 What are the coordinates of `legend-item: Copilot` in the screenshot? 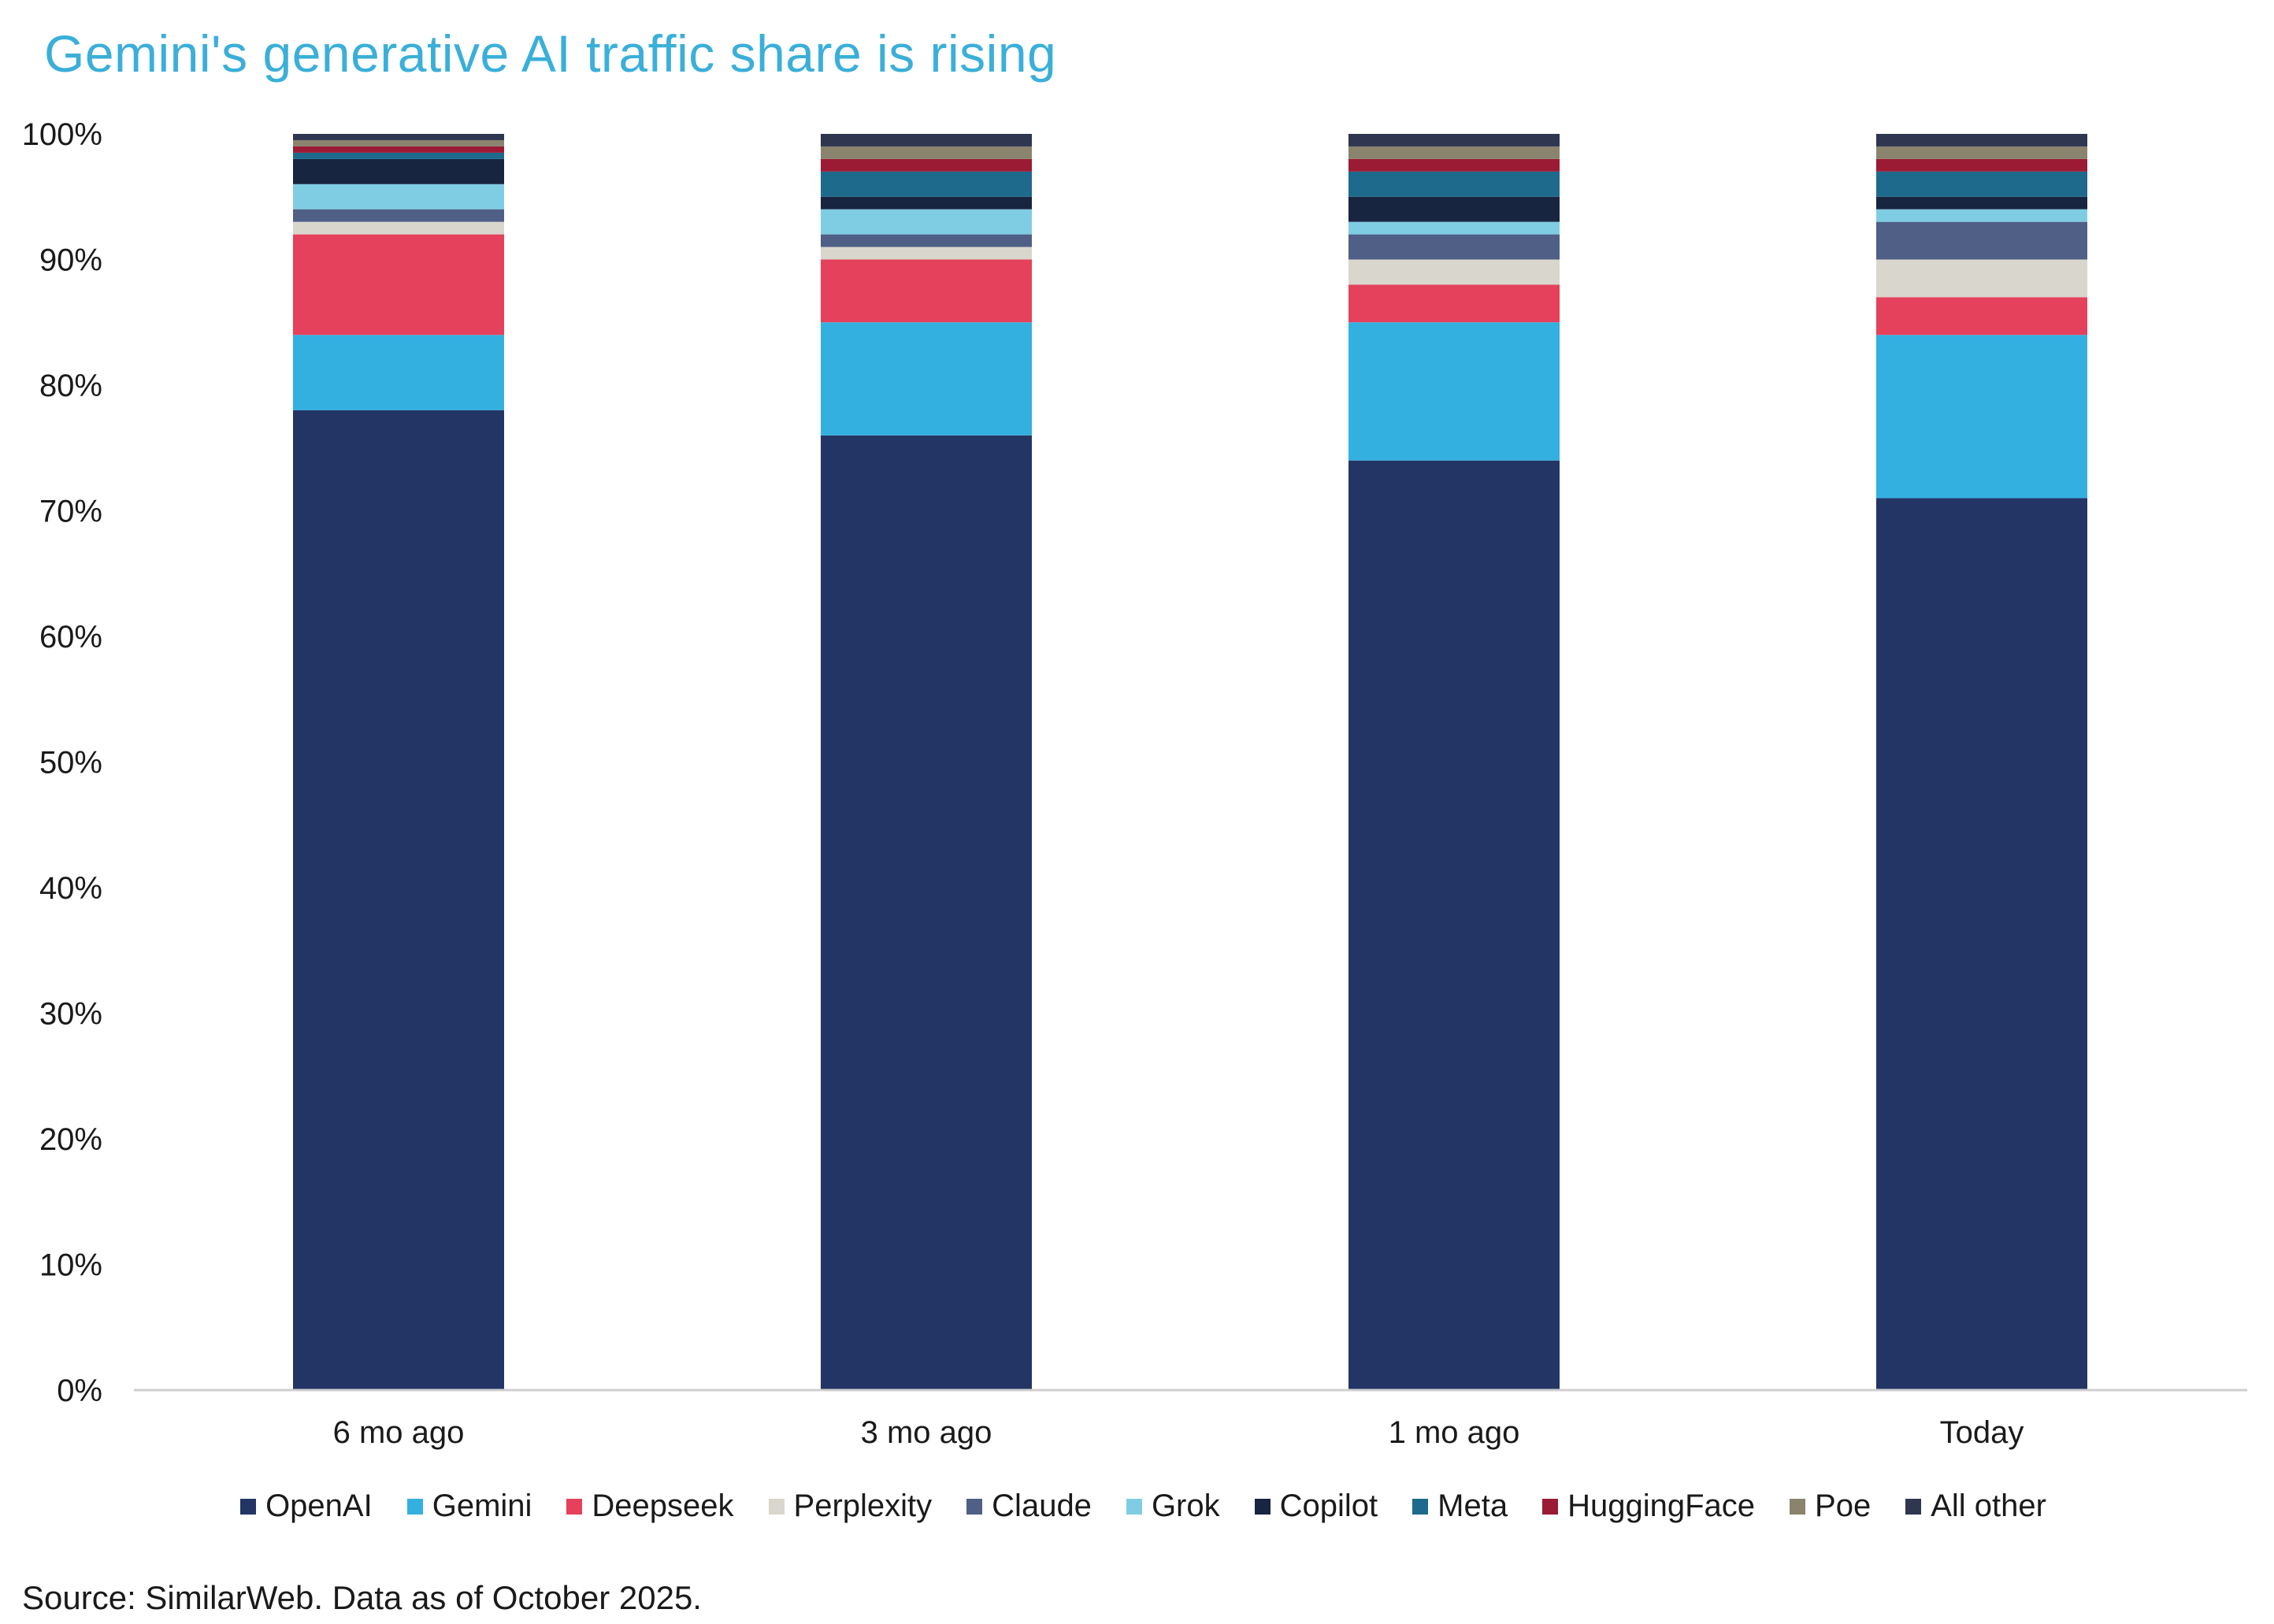 It's located at (1316, 1506).